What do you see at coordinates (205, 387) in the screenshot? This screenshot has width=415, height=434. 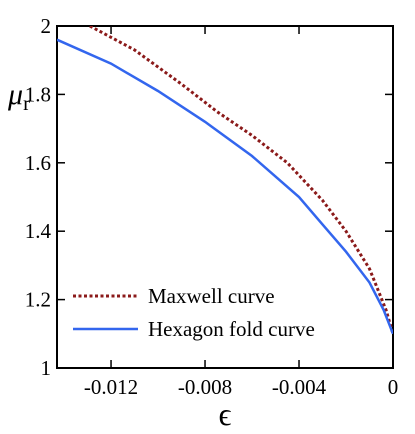 I see `x-tick-label-1: -0.008` at bounding box center [205, 387].